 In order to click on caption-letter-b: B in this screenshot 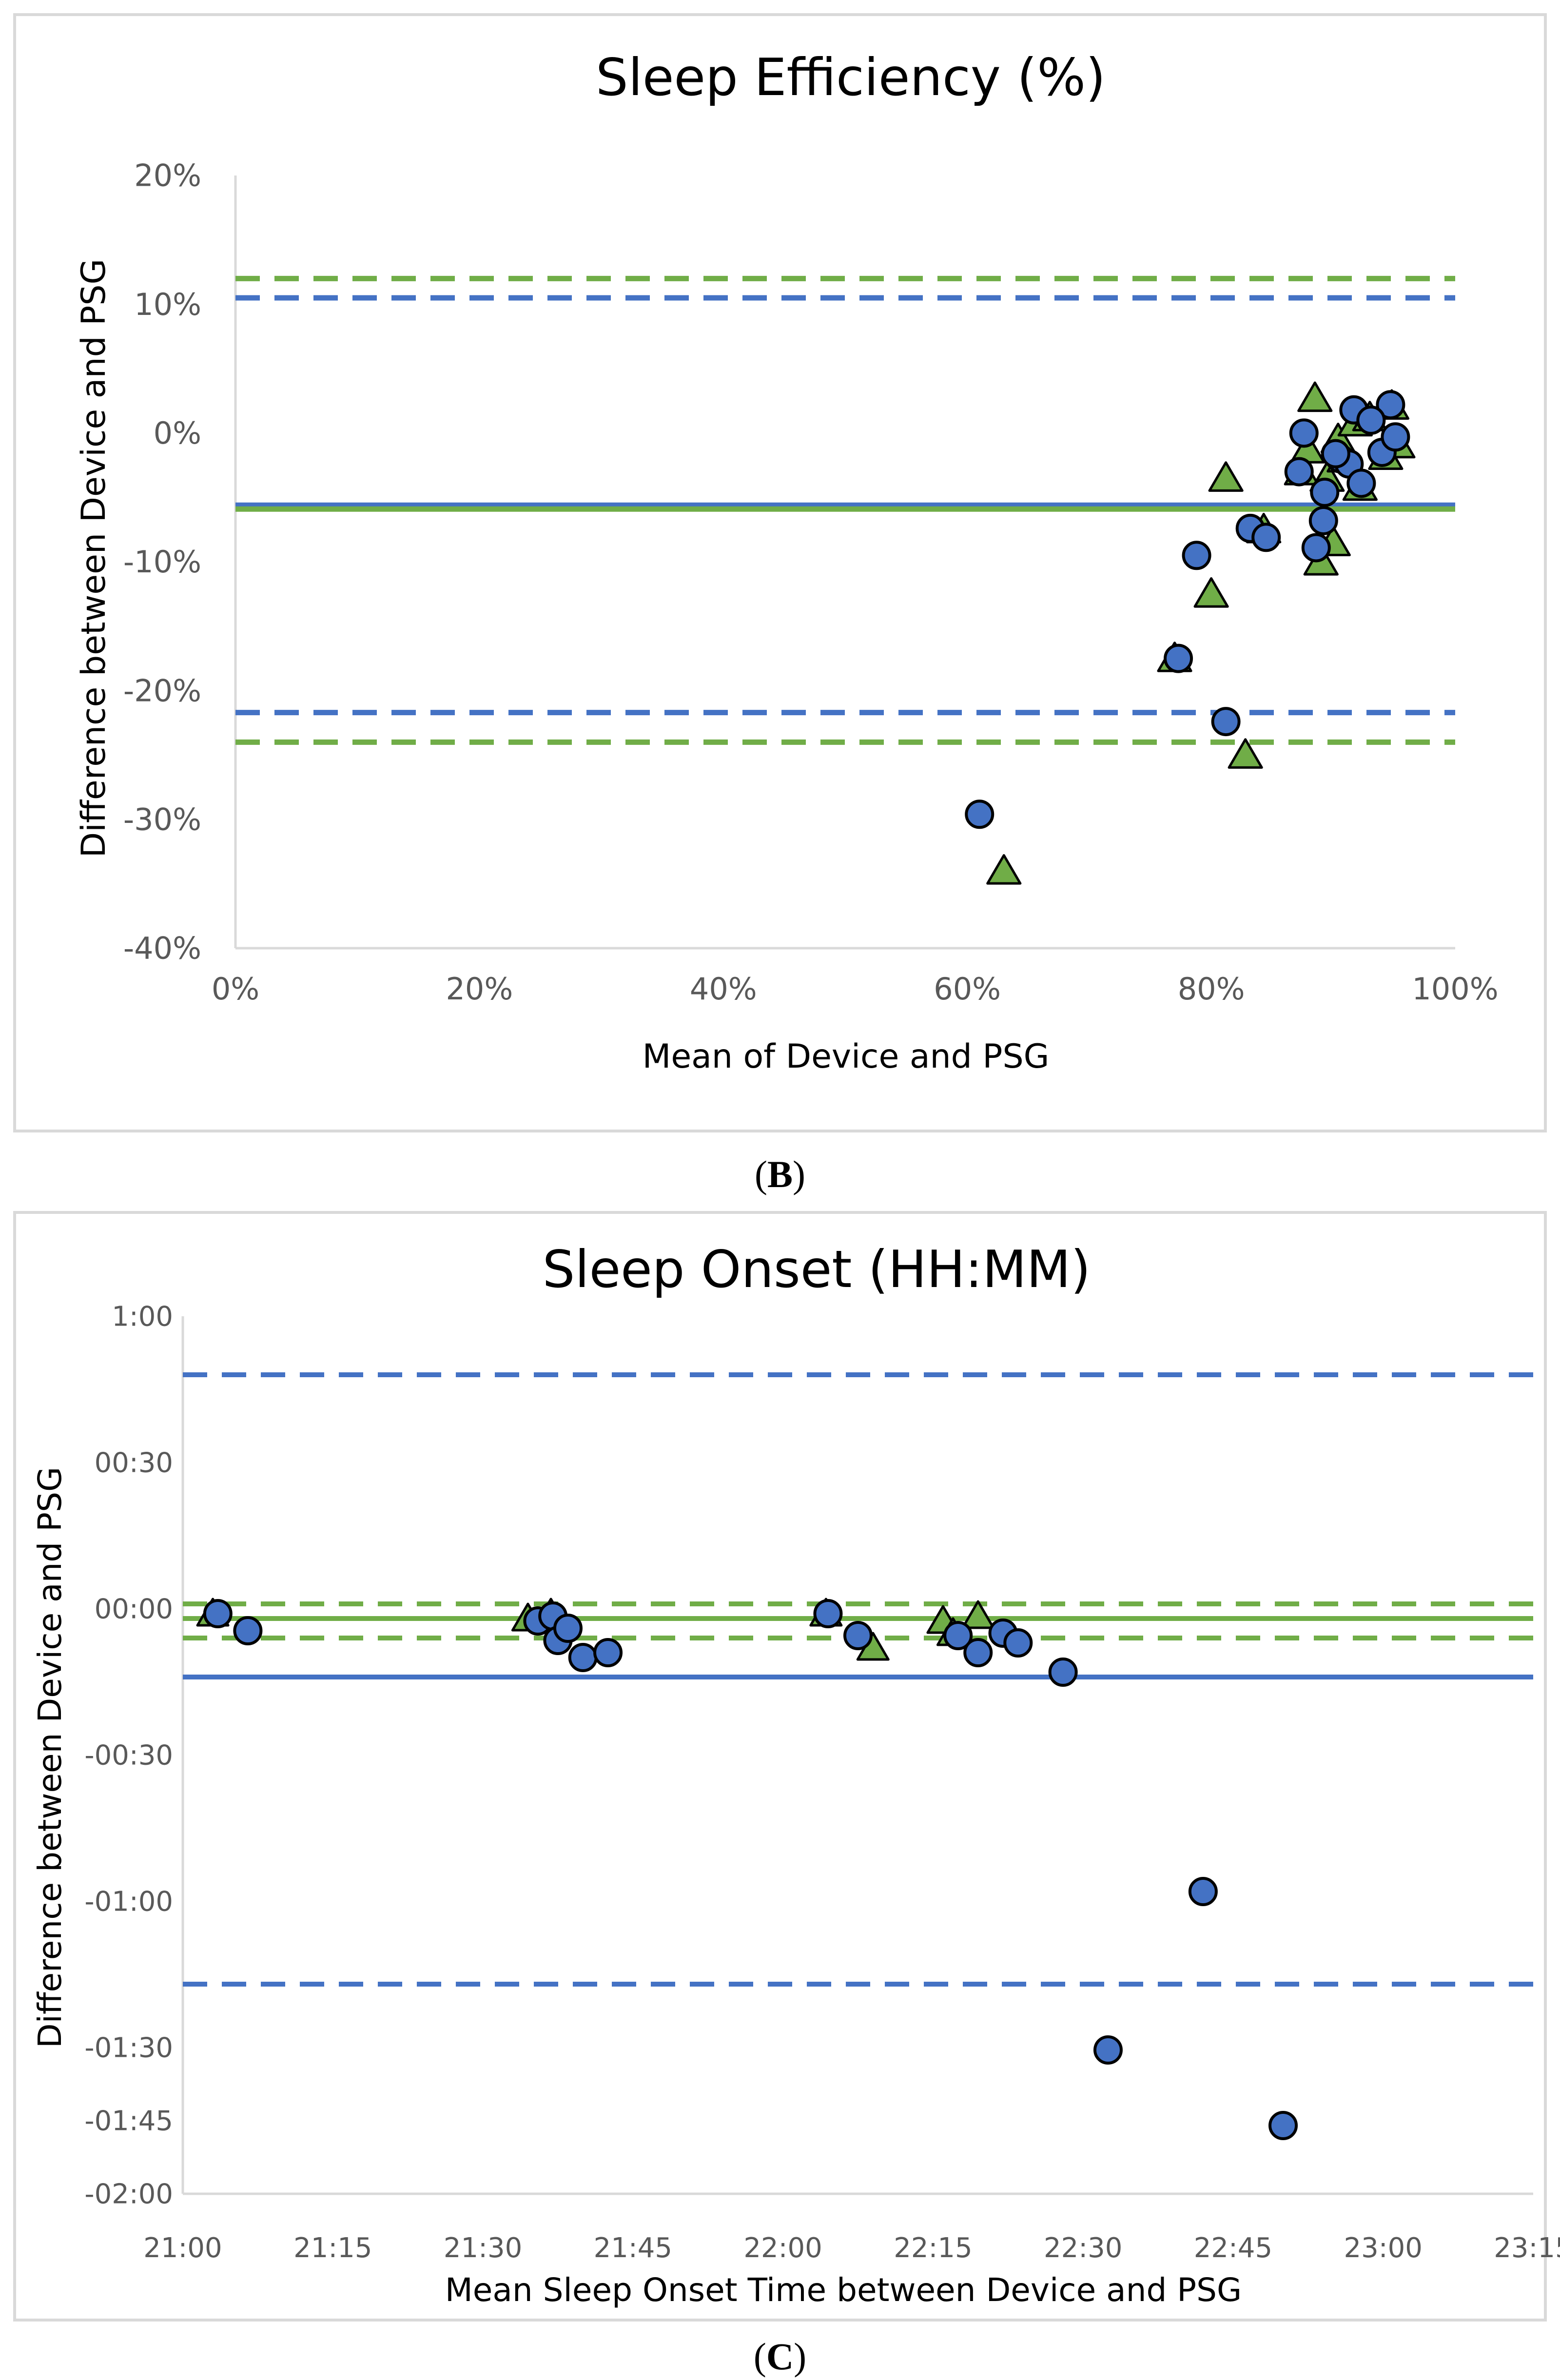, I will do `click(780, 1174)`.